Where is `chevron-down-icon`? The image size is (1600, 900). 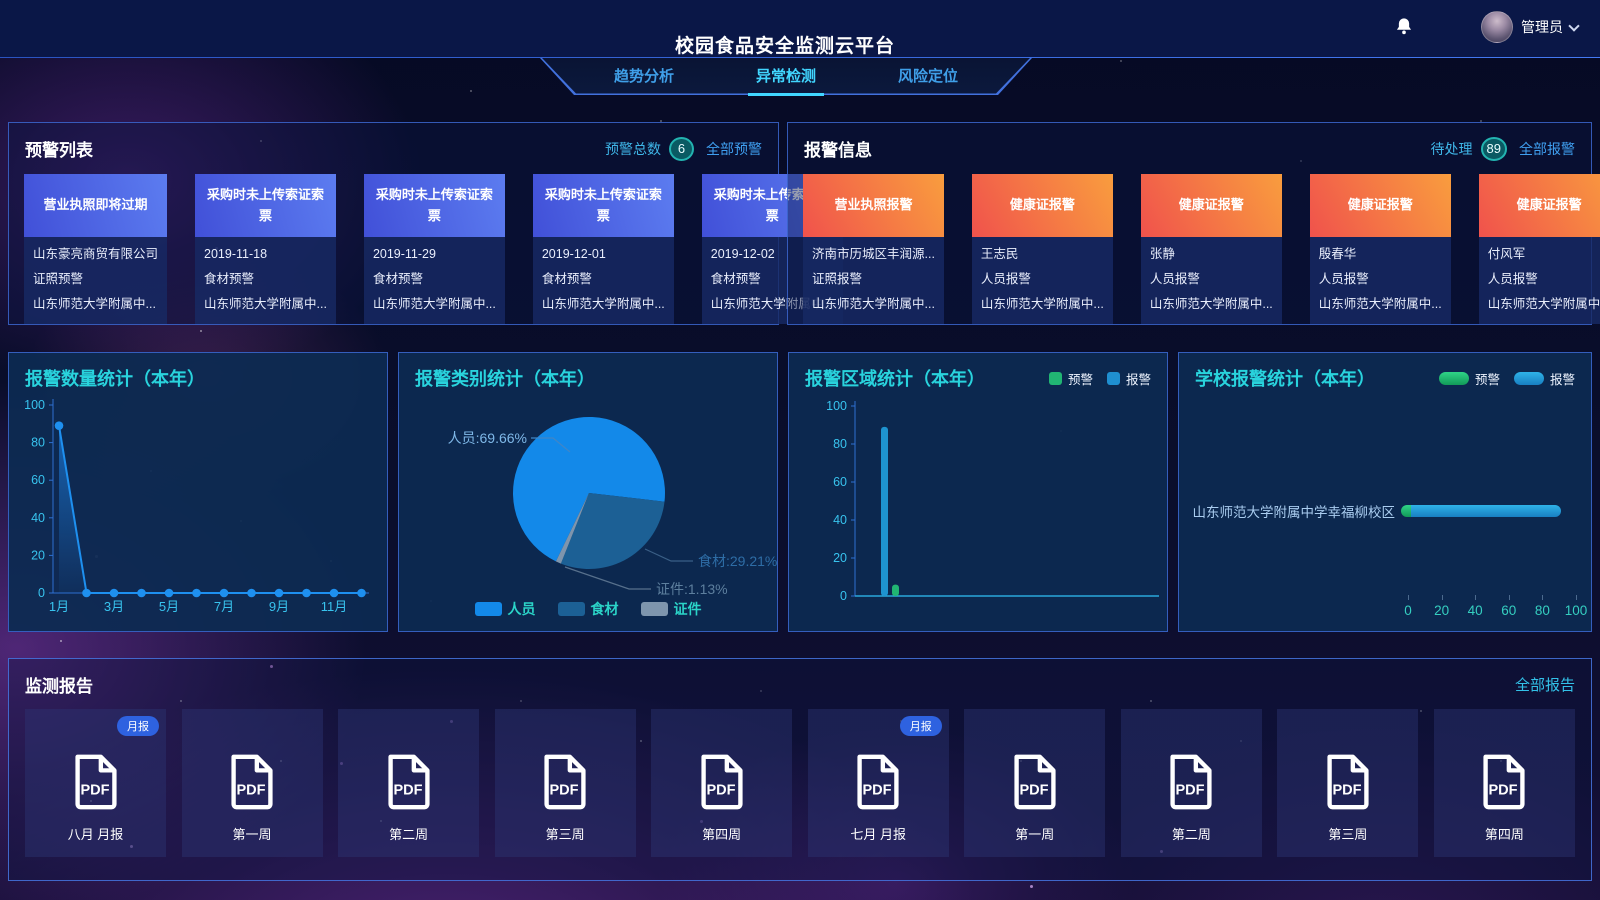 chevron-down-icon is located at coordinates (1574, 25).